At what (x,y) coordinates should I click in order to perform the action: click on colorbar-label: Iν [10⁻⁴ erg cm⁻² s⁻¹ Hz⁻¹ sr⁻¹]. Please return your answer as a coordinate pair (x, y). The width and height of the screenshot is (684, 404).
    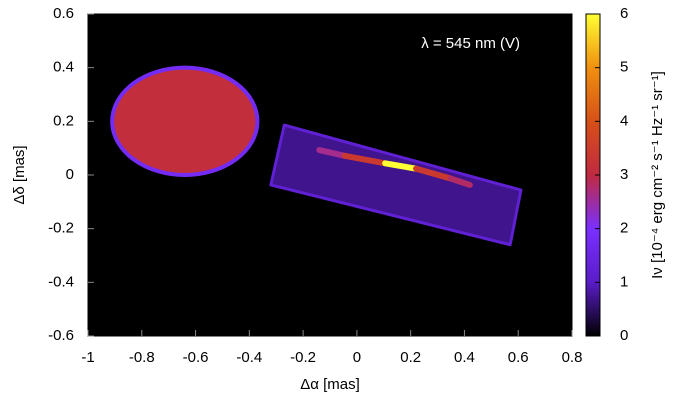
    Looking at the image, I should click on (657, 175).